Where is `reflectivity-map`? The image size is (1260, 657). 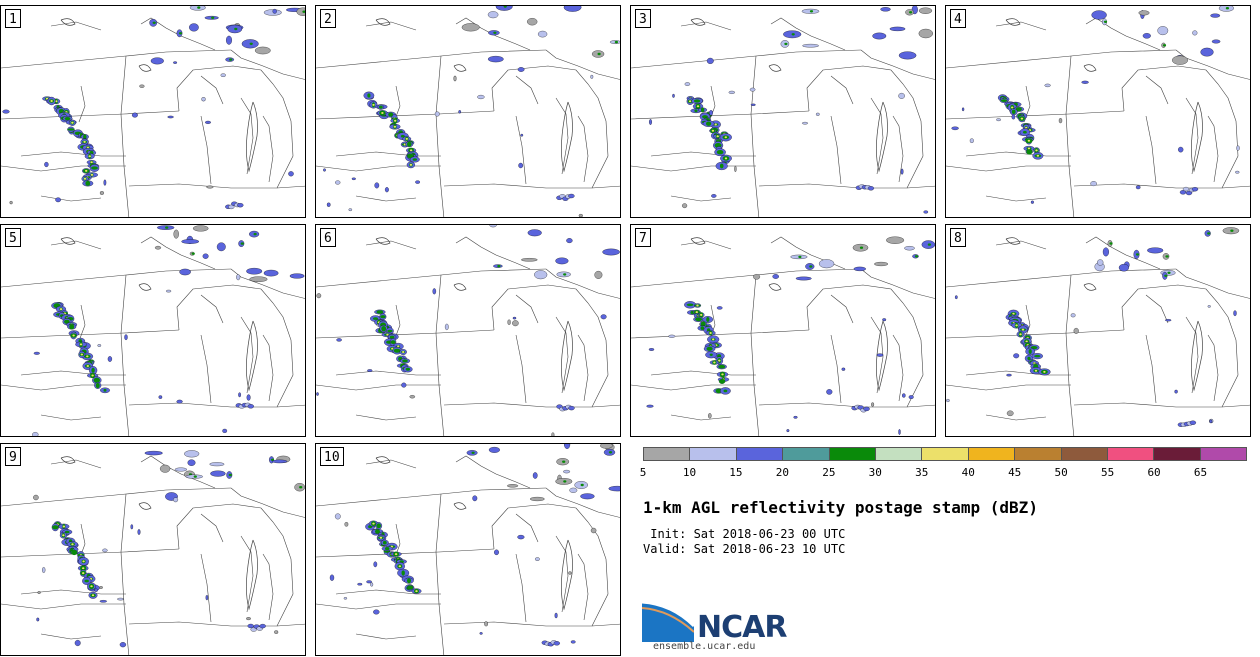 reflectivity-map is located at coordinates (1098, 331).